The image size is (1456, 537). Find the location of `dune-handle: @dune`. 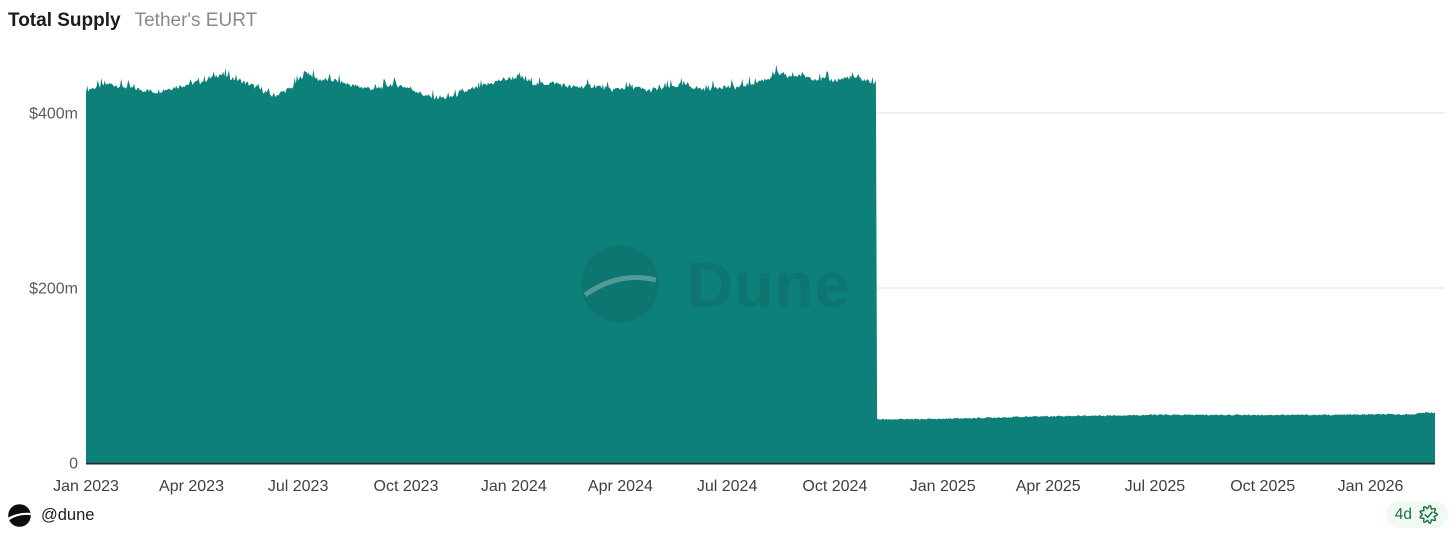

dune-handle: @dune is located at coordinates (68, 515).